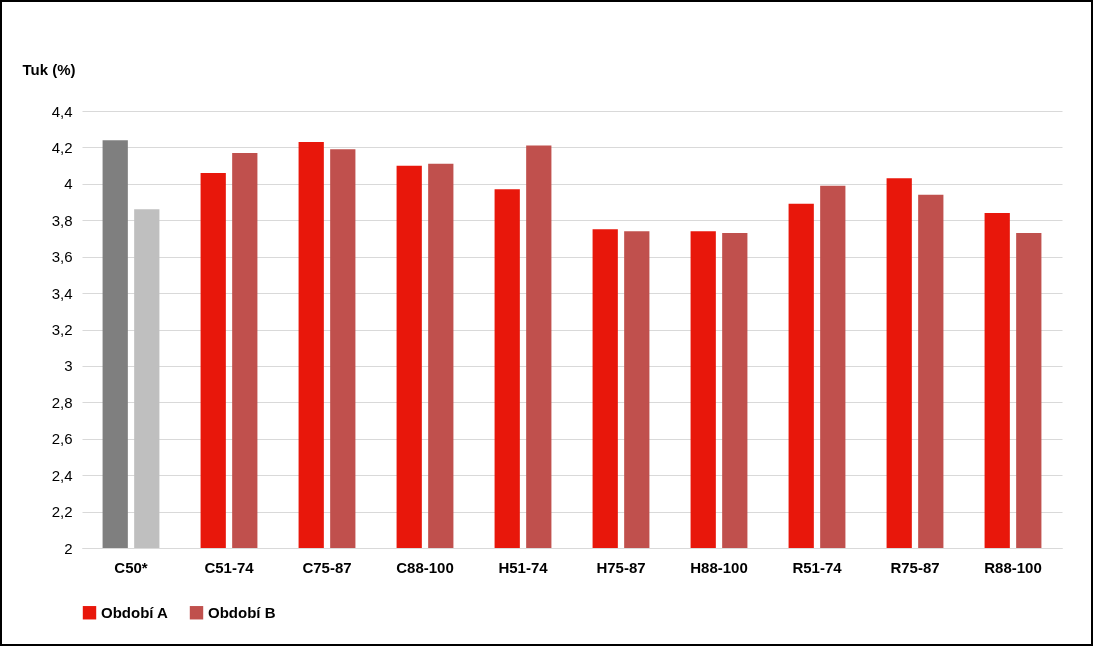 The image size is (1095, 648). Describe the element at coordinates (135, 612) in the screenshot. I see `legend-label: Období A` at that location.